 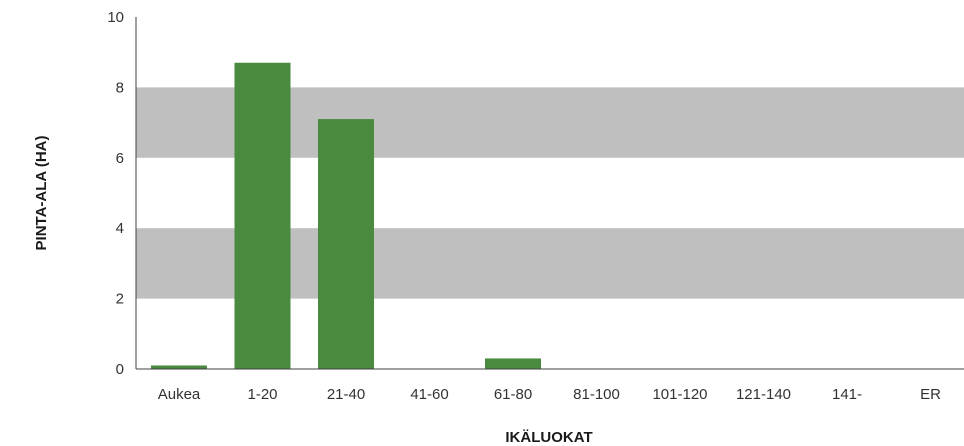 I want to click on bar-Aukea, so click(x=179, y=367).